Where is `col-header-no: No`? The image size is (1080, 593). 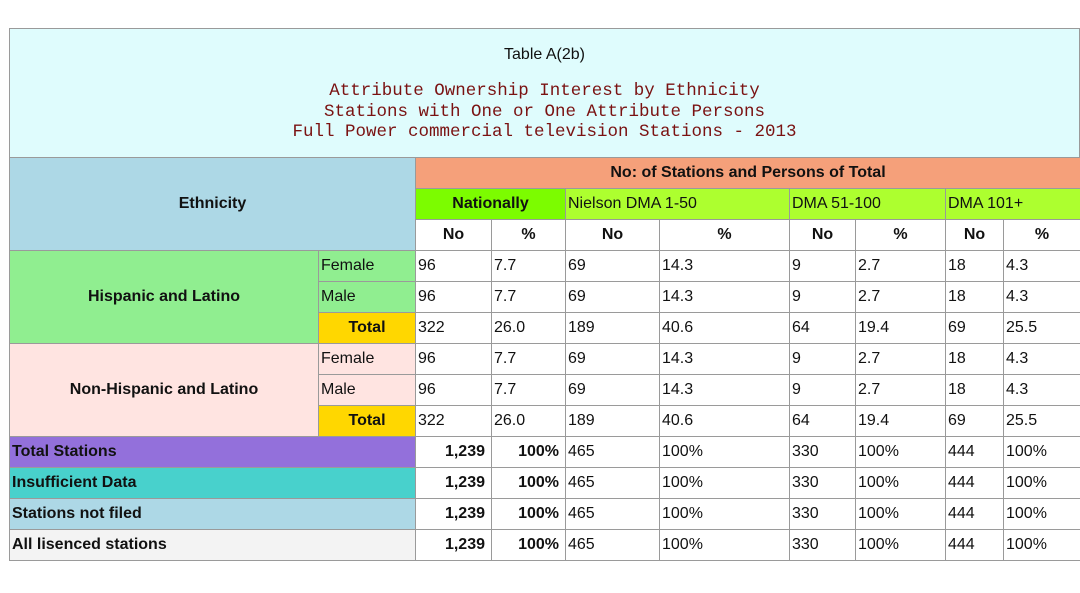 col-header-no: No is located at coordinates (974, 235).